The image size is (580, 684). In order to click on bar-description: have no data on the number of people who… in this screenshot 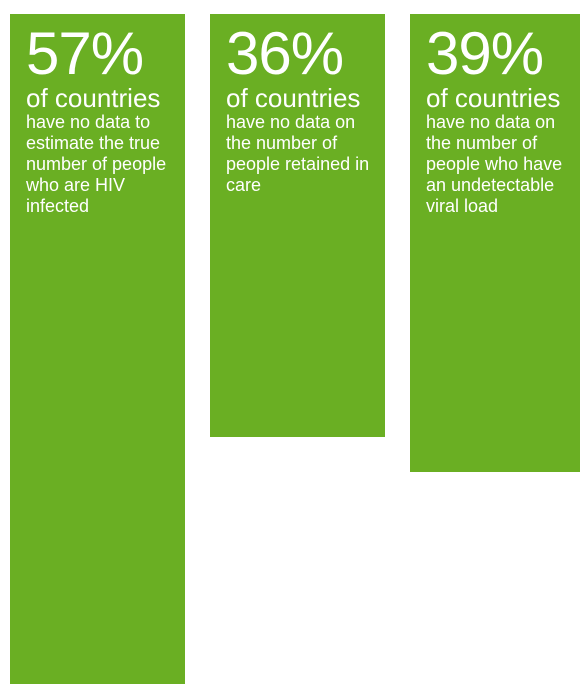, I will do `click(494, 164)`.